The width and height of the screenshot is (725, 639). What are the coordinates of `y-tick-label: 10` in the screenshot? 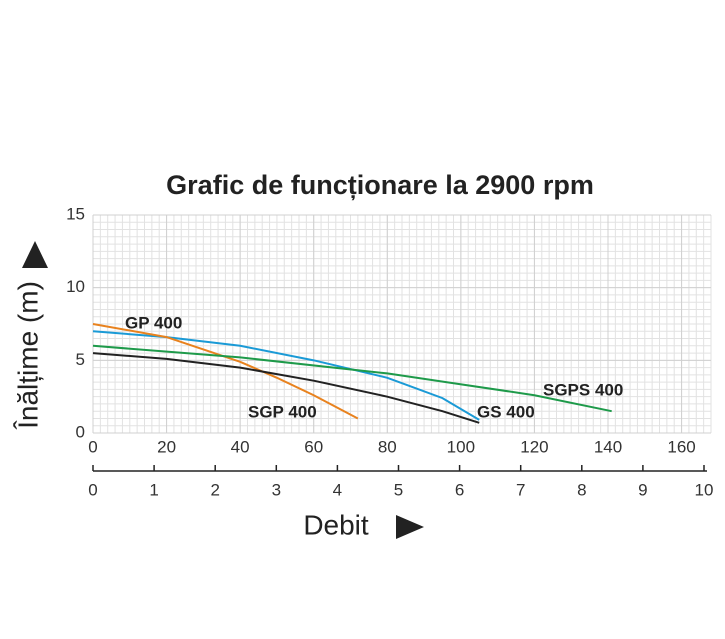 It's located at (75, 286).